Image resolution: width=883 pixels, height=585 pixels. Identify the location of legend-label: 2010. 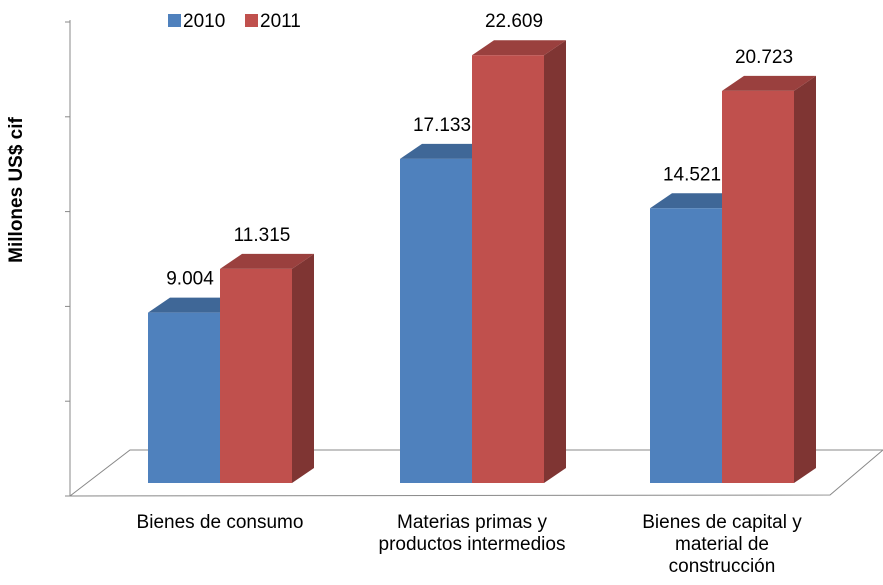
(204, 21).